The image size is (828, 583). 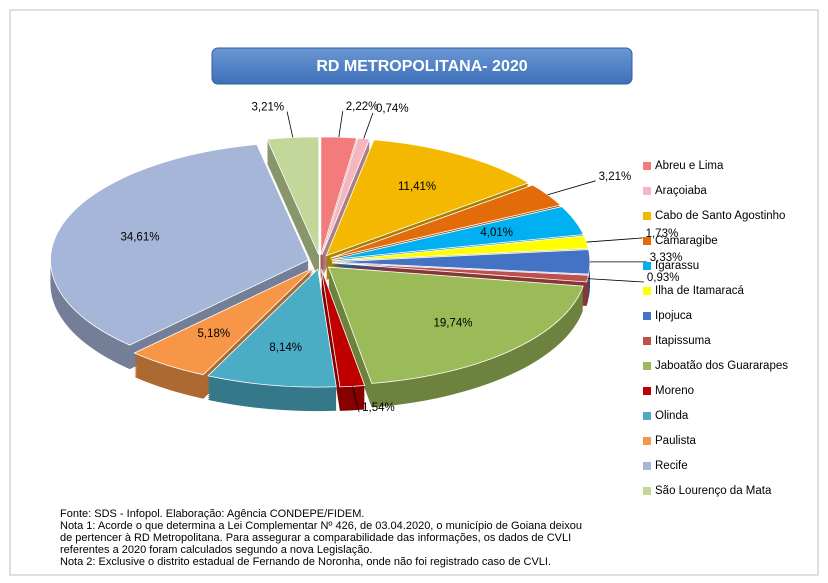 I want to click on data-label: 0,93%, so click(x=663, y=278).